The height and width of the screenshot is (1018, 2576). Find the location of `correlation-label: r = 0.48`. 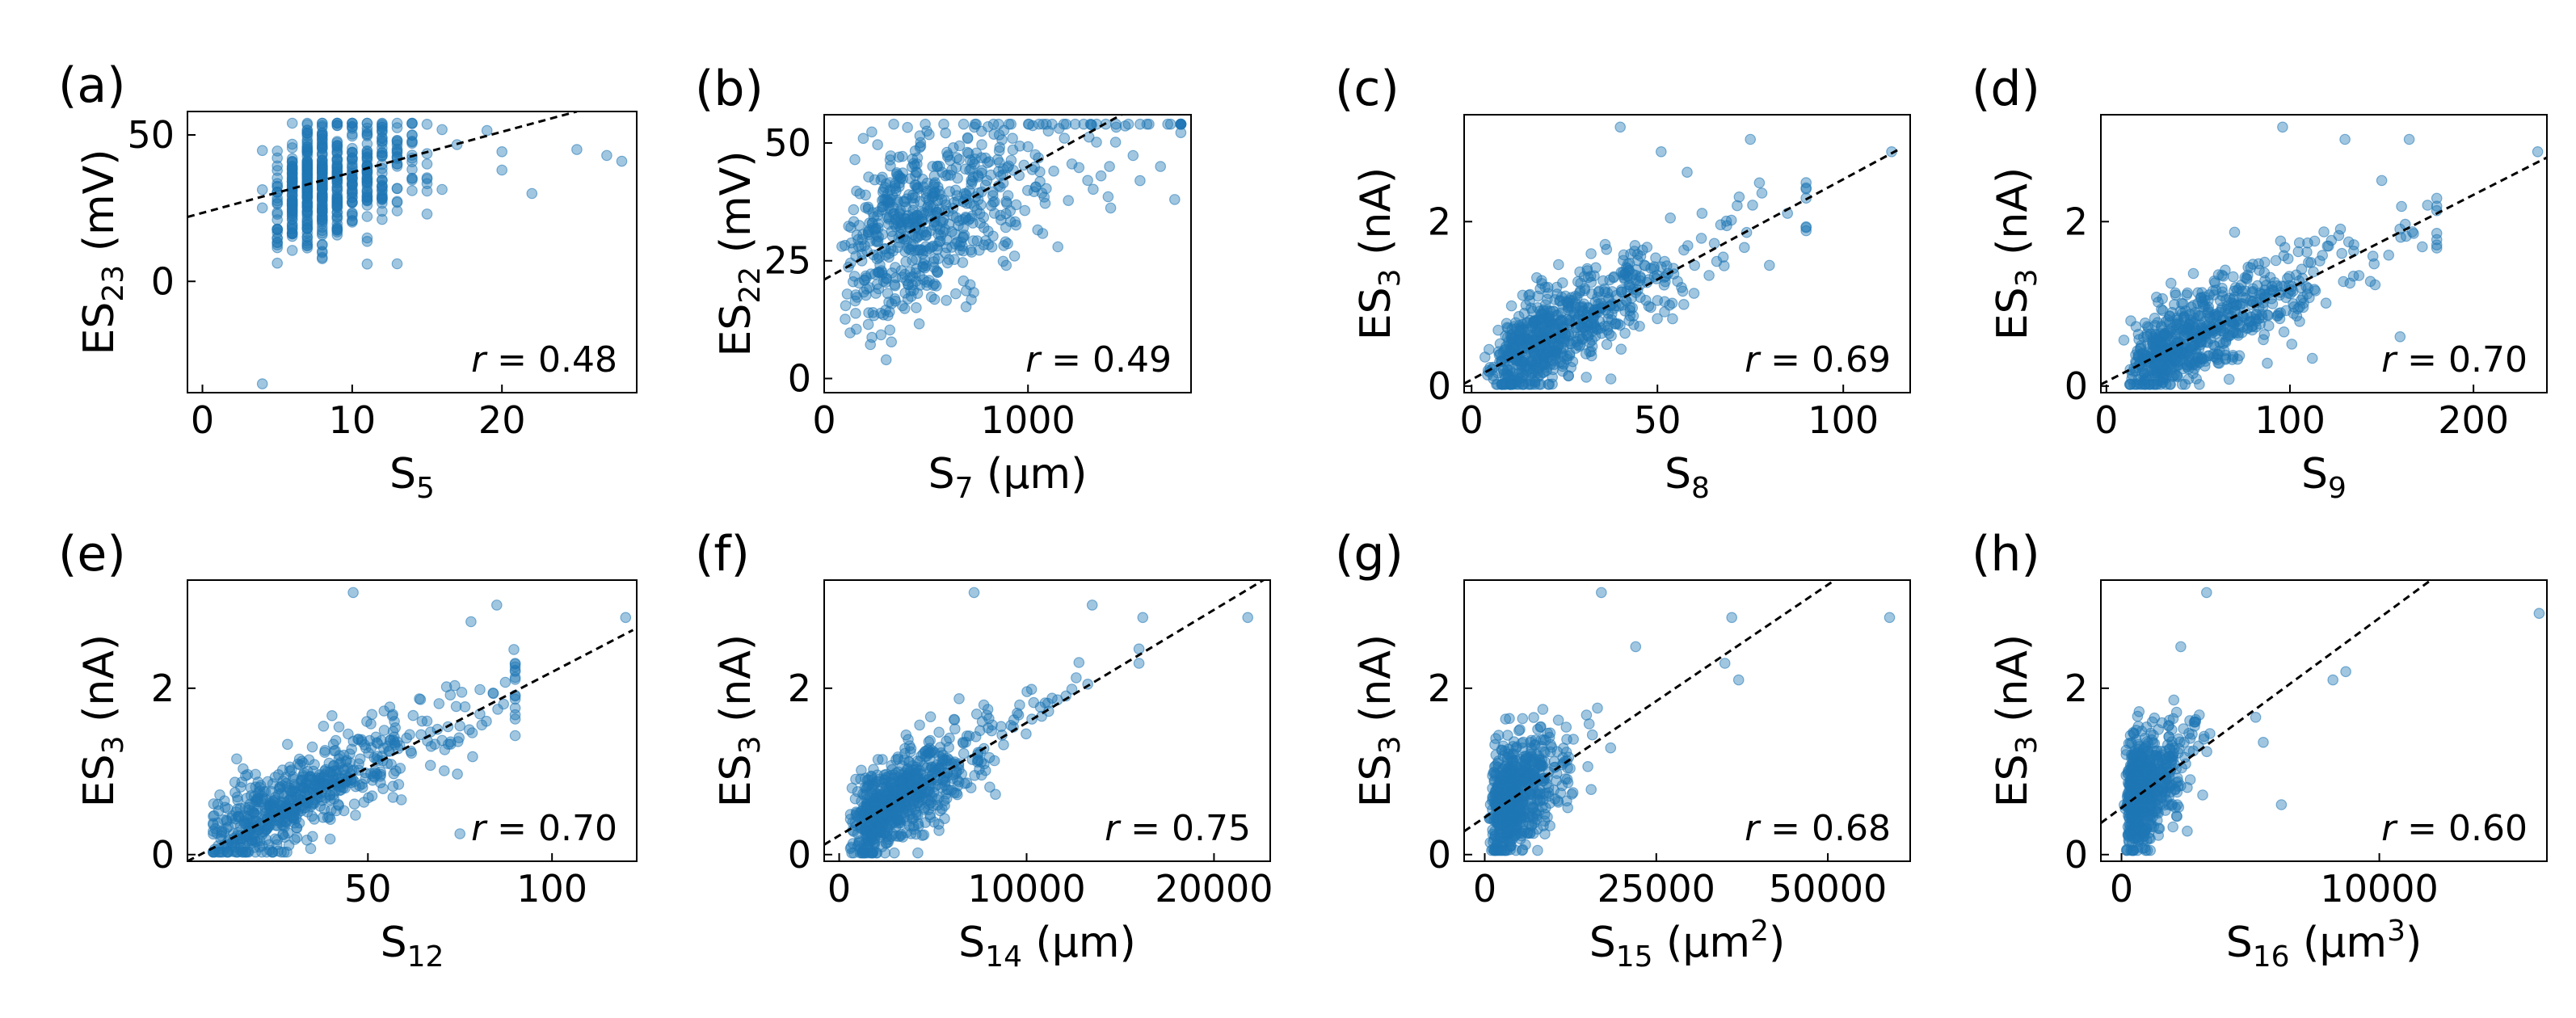

correlation-label: r = 0.48 is located at coordinates (544, 360).